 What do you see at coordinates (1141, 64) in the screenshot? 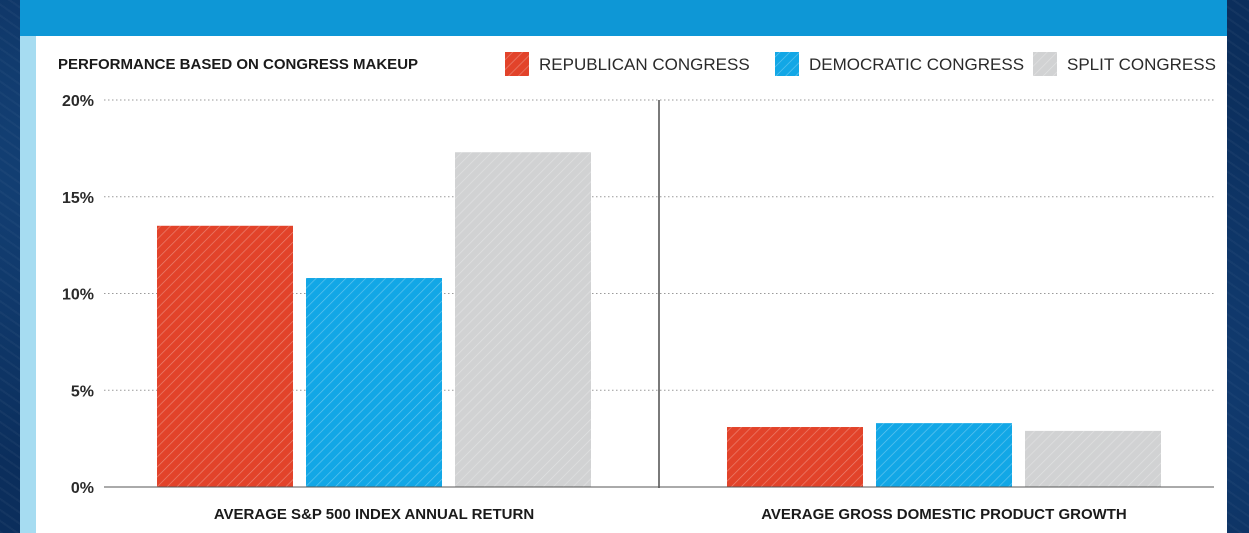
I see `legend-label-split: SPLIT CONGRESS` at bounding box center [1141, 64].